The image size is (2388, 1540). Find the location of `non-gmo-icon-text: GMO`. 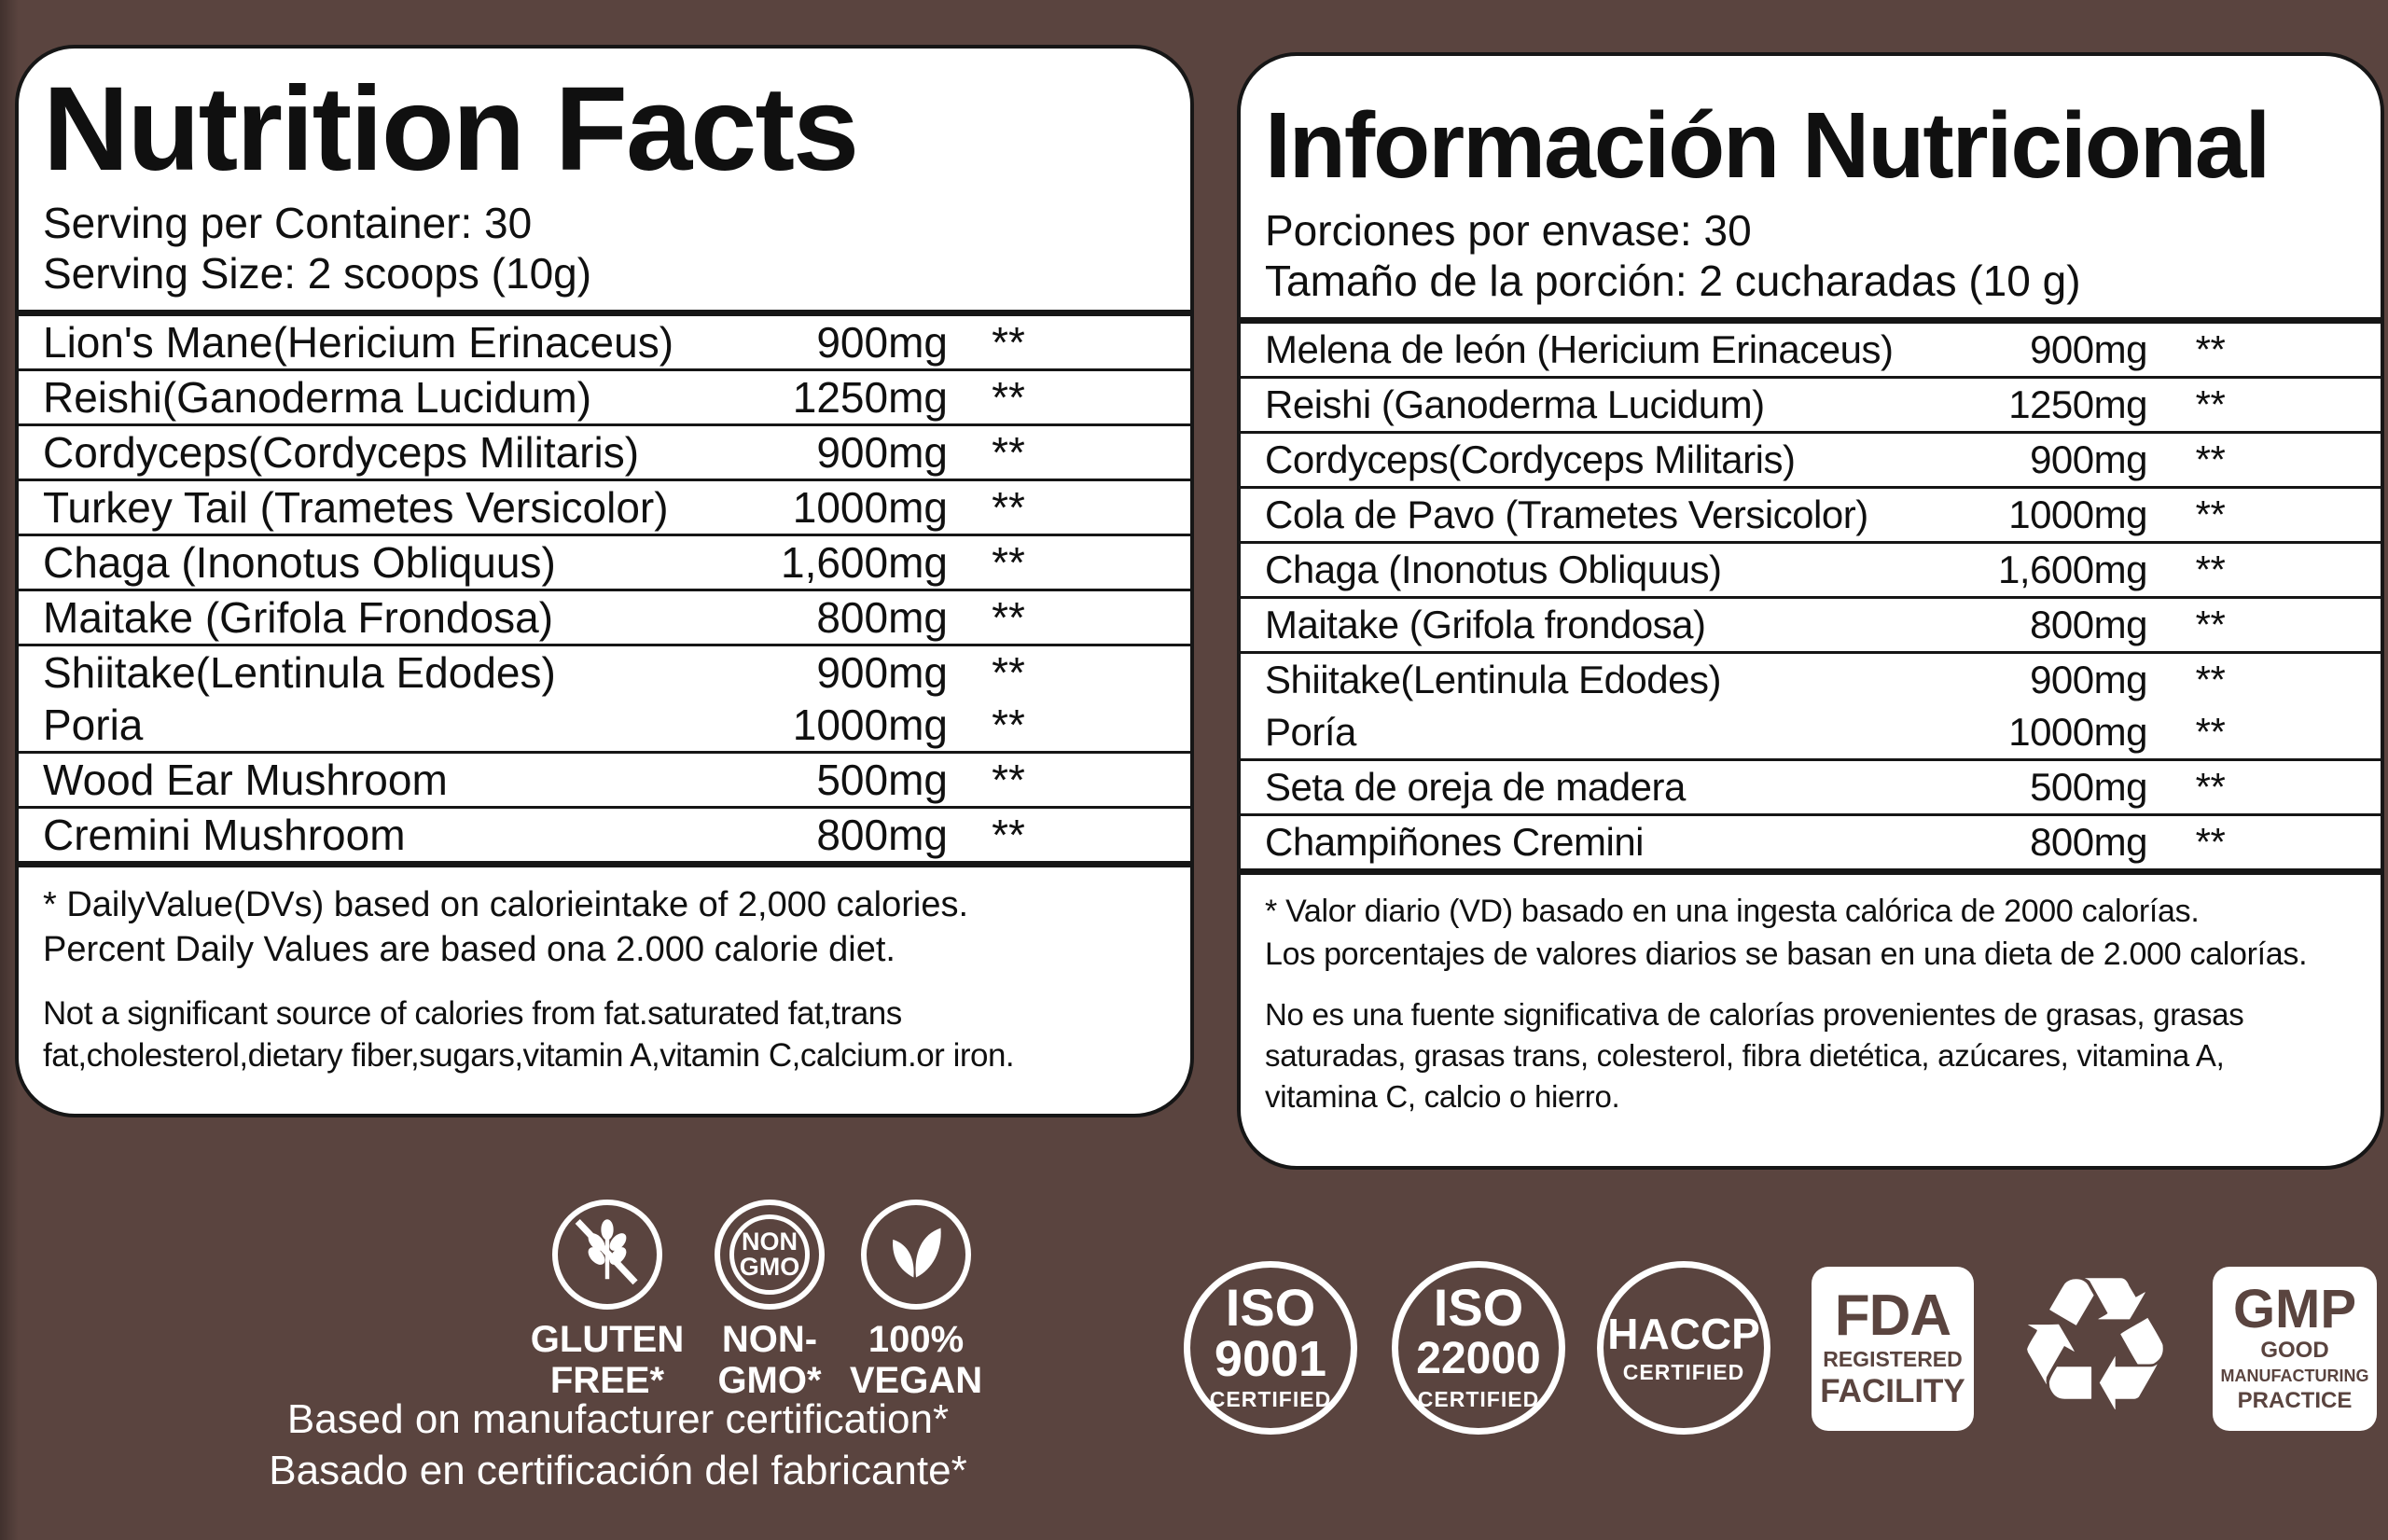

non-gmo-icon-text: GMO is located at coordinates (769, 1267).